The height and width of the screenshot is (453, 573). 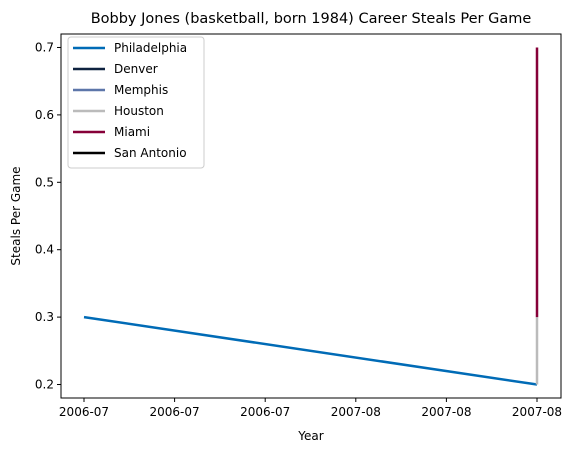 I want to click on y-tick-label: 0.4, so click(x=44, y=250).